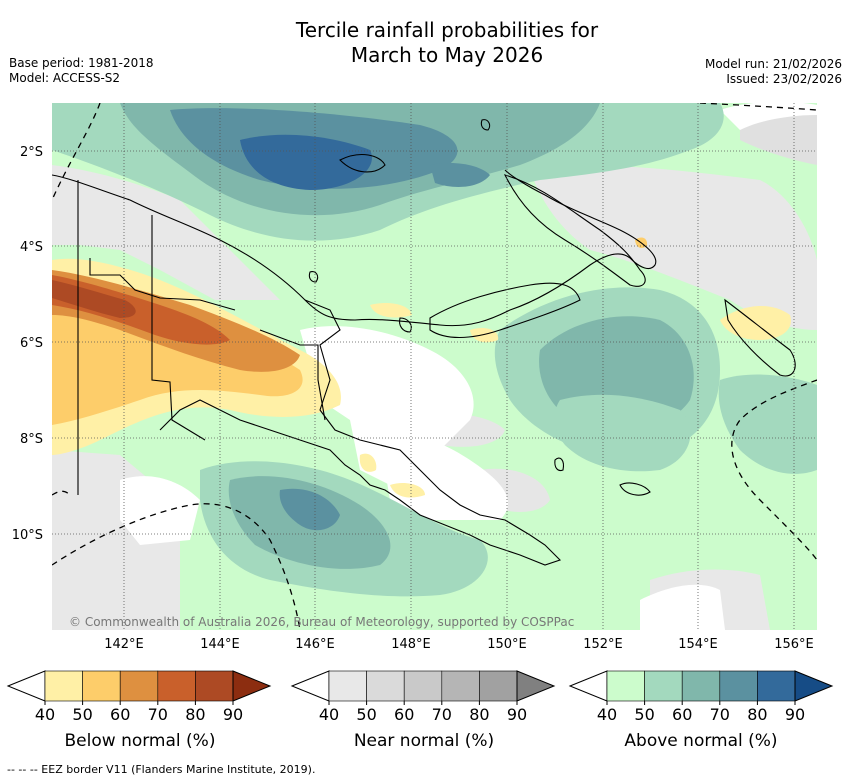 The height and width of the screenshot is (781, 850). What do you see at coordinates (31, 439) in the screenshot?
I see `lat-label: 8°S` at bounding box center [31, 439].